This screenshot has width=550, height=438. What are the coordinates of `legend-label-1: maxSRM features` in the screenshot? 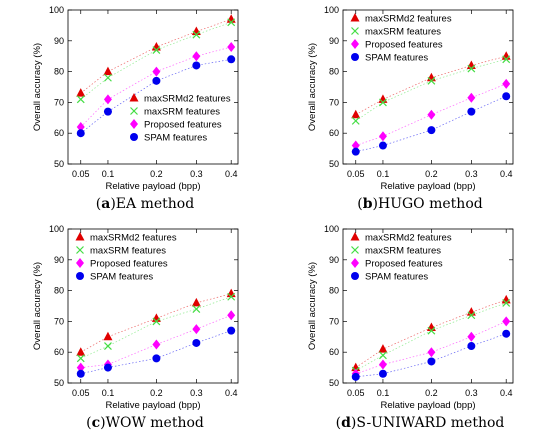 It's located at (128, 251).